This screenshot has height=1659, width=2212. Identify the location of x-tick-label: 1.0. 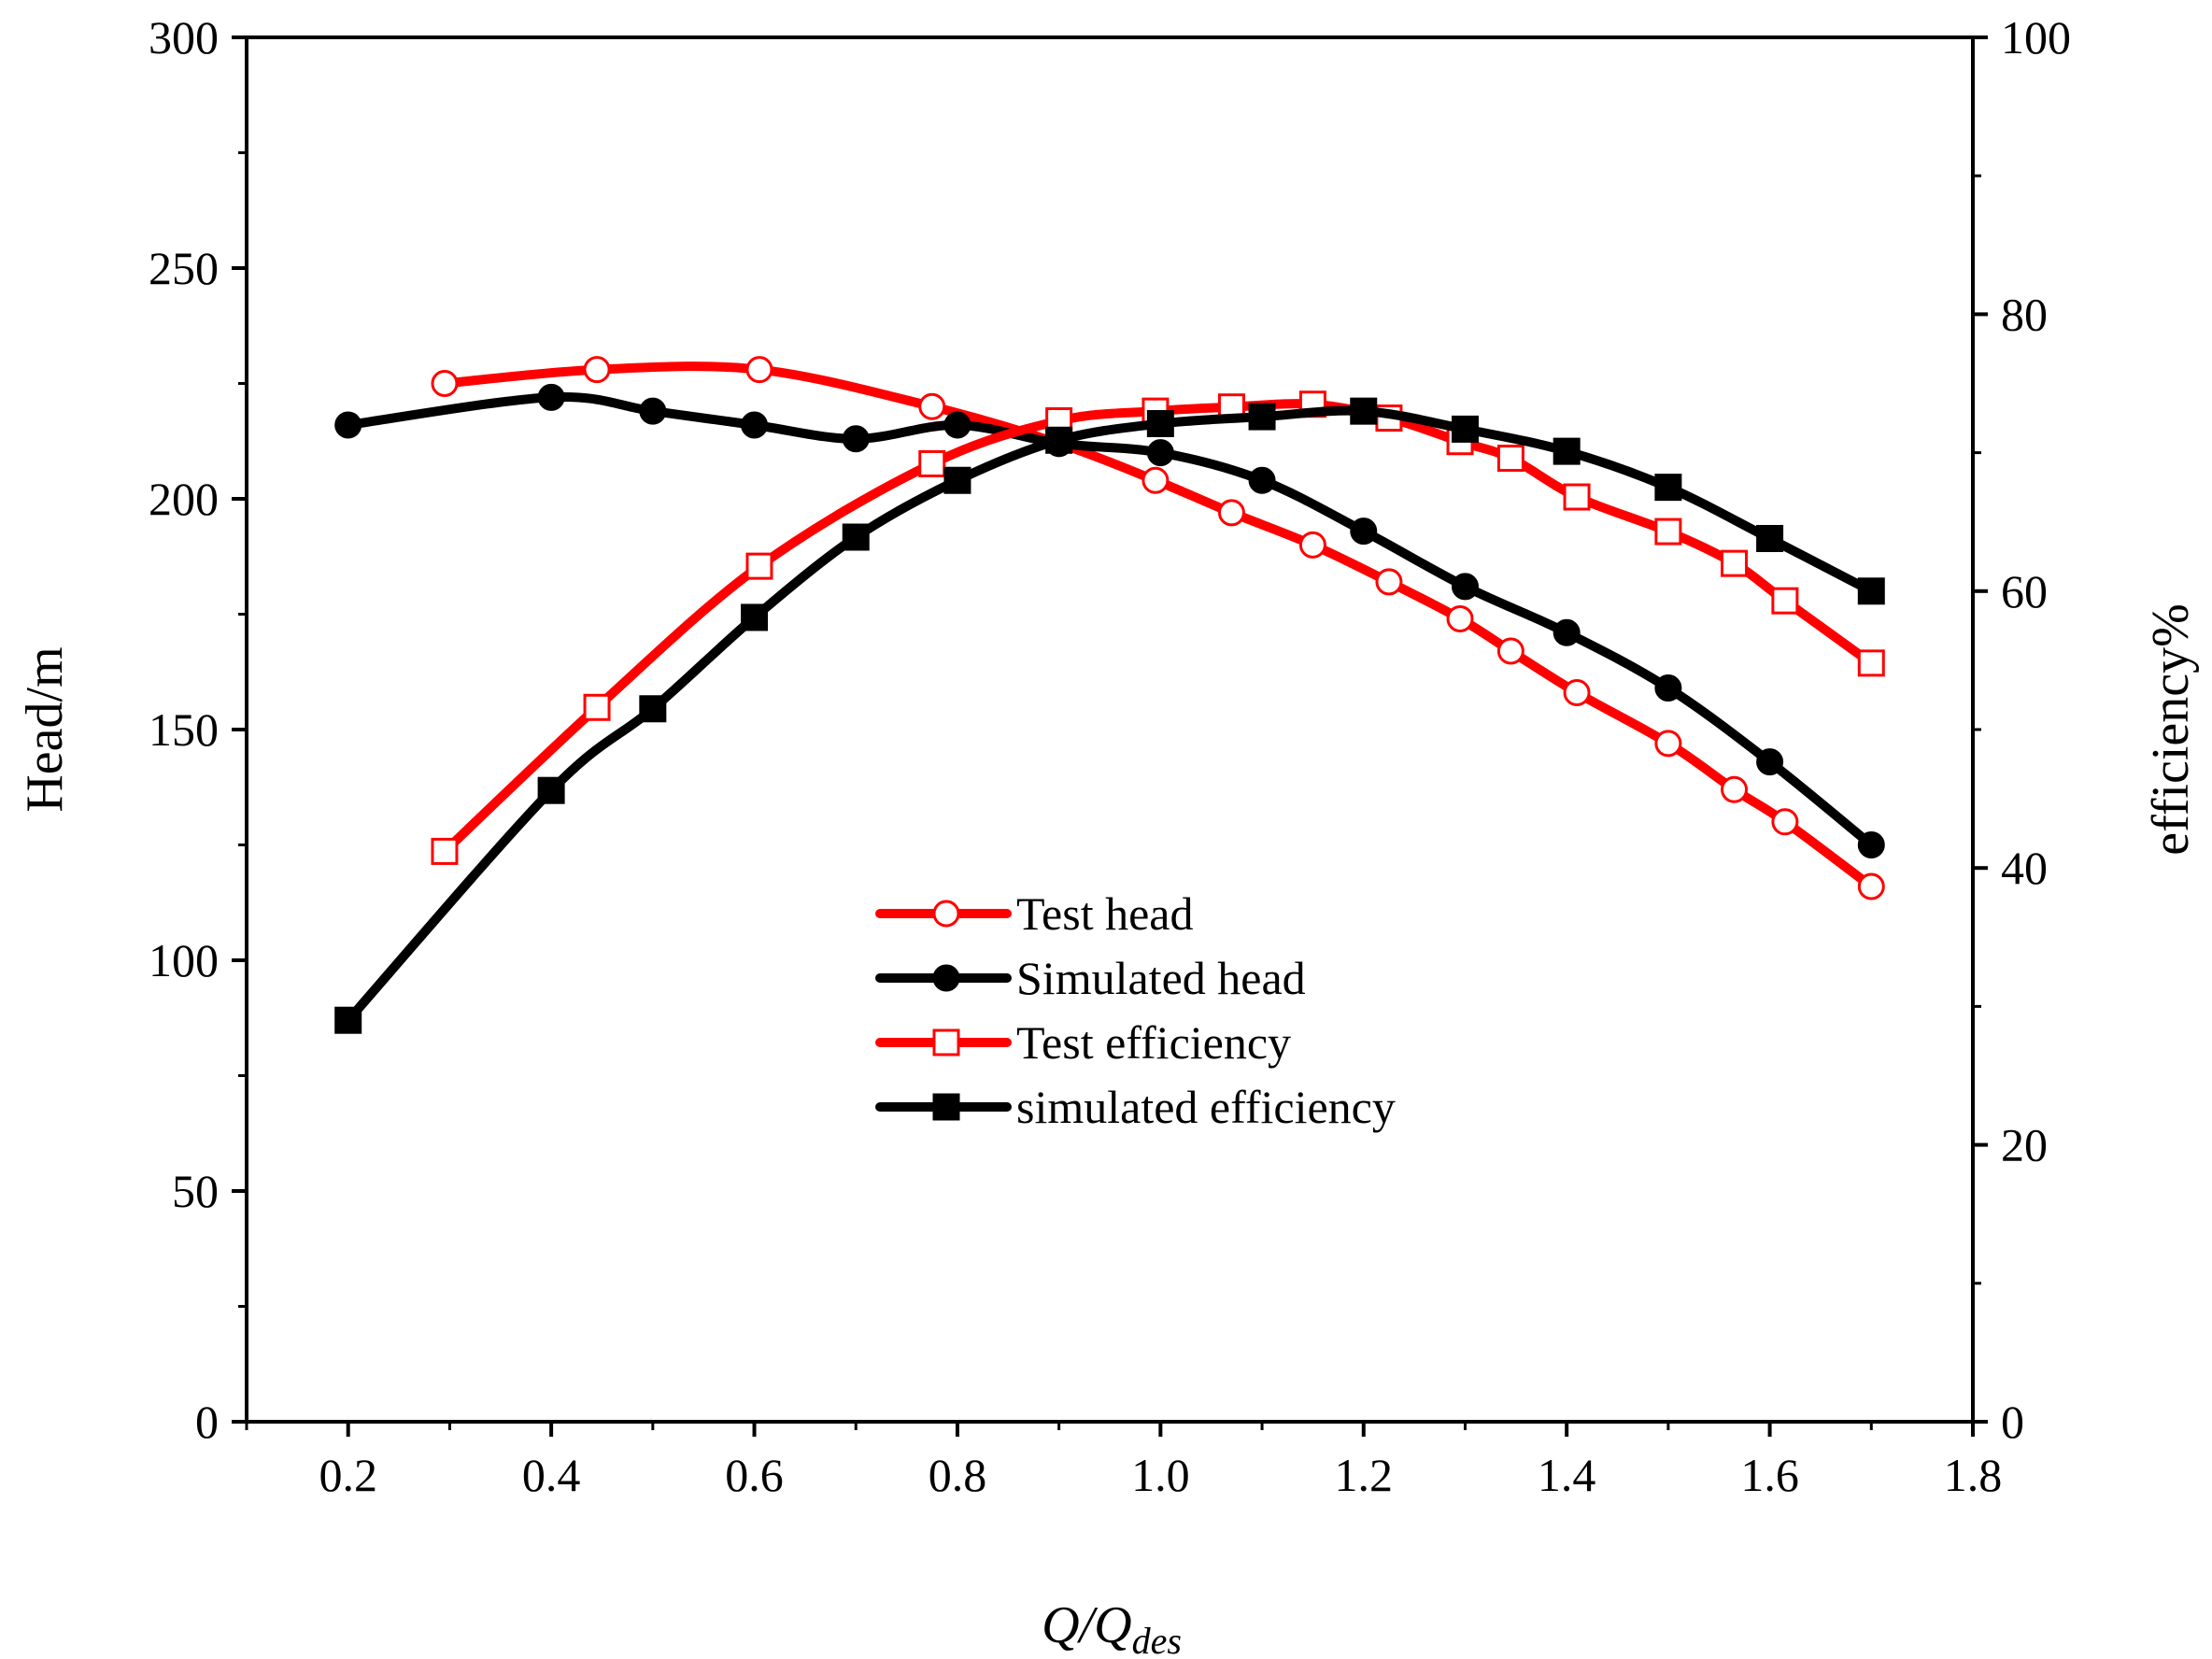
(1160, 1475).